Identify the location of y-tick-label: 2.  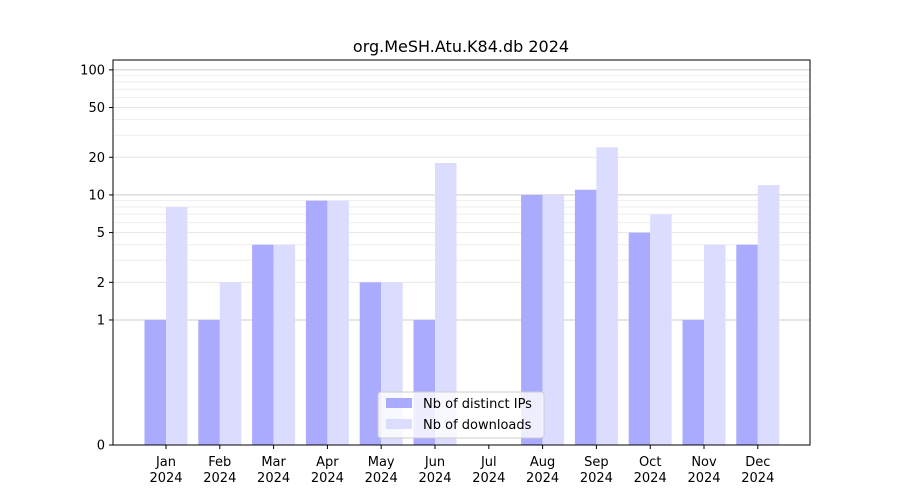
(101, 283).